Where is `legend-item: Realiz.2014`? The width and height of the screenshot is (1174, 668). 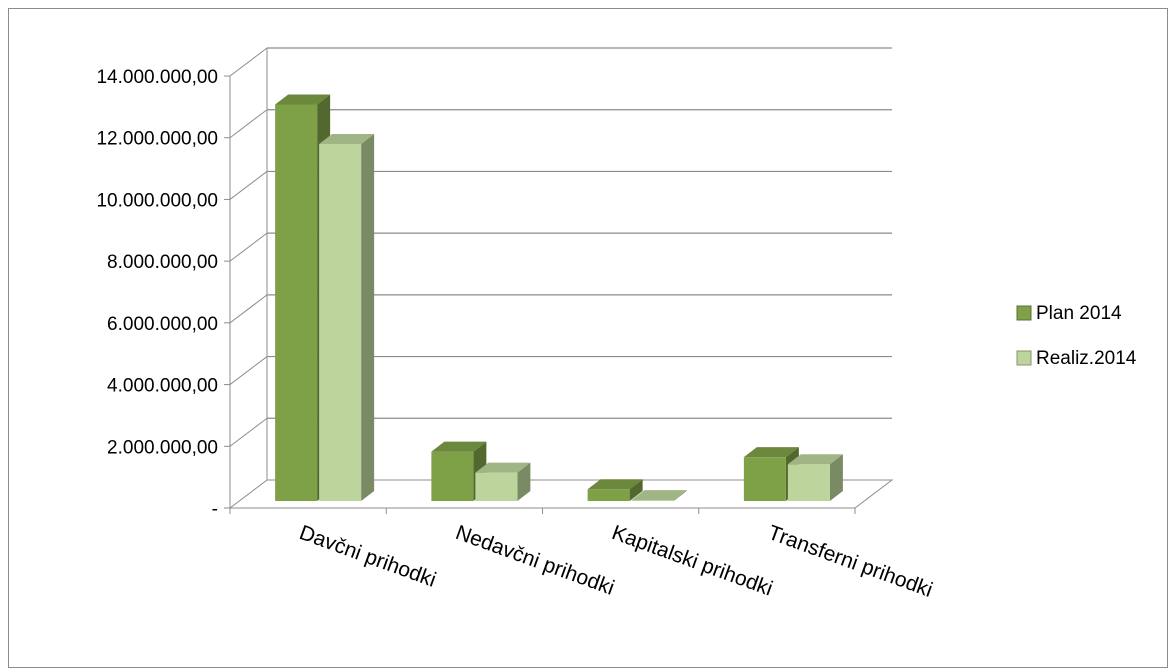 legend-item: Realiz.2014 is located at coordinates (1077, 358).